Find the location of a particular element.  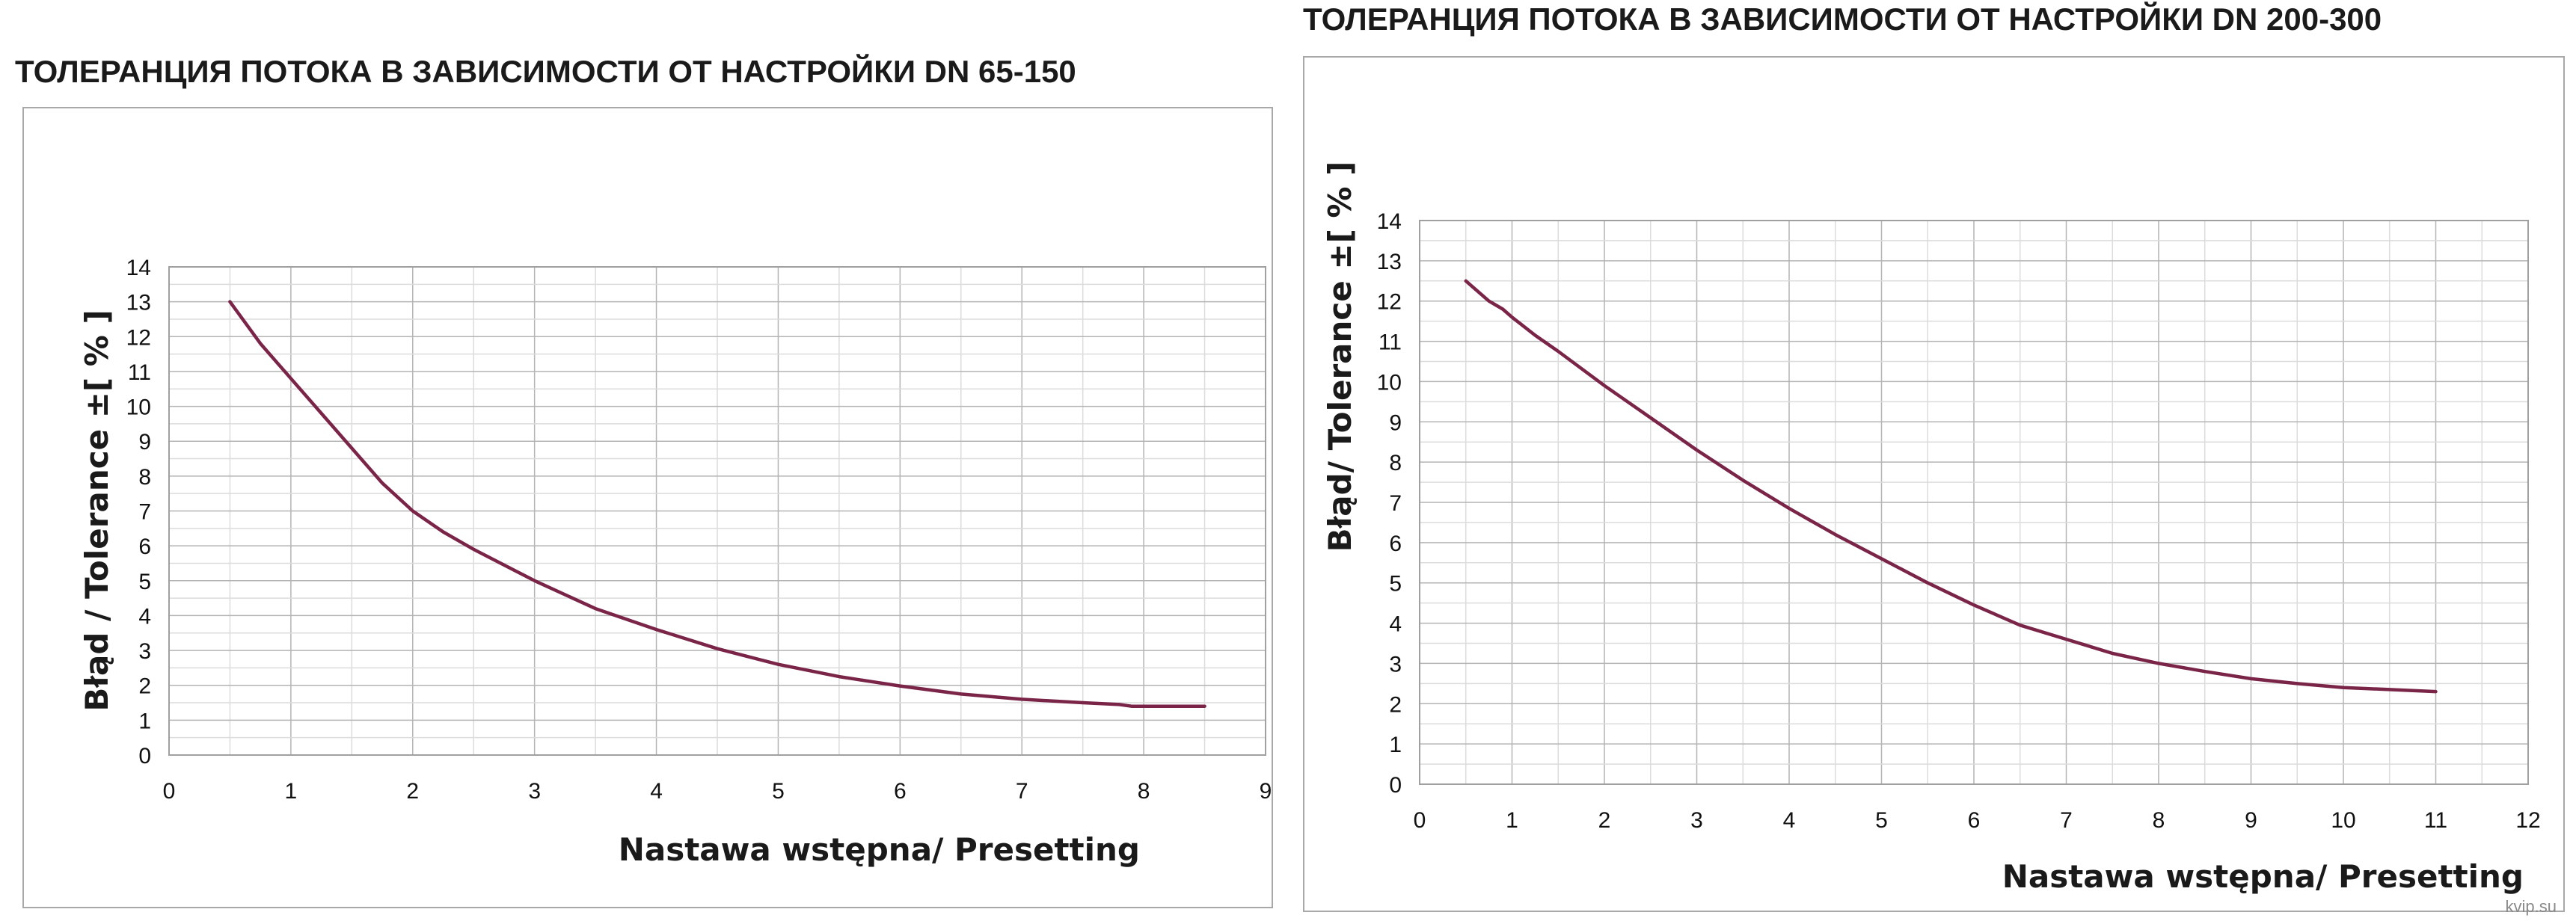

chart1-y-tick-label: 3 is located at coordinates (144, 651).